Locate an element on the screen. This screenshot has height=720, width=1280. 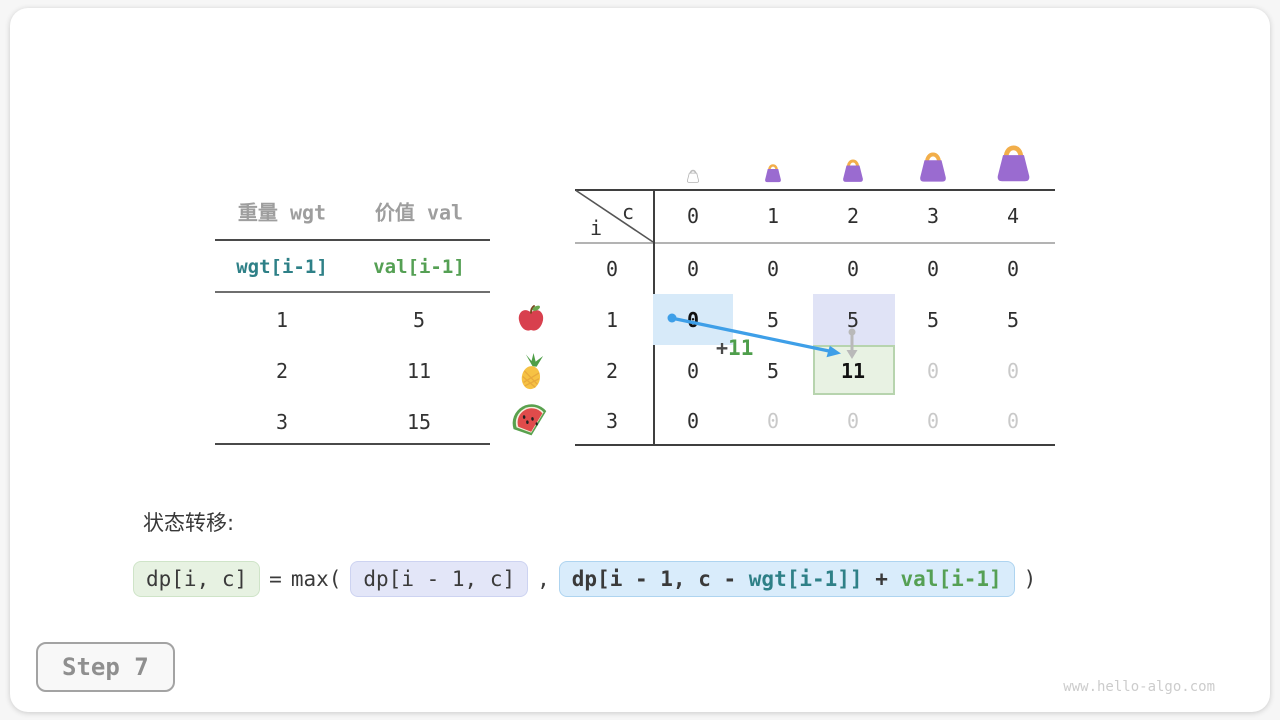
dp-cell-r1-c1: 5 is located at coordinates (773, 319).